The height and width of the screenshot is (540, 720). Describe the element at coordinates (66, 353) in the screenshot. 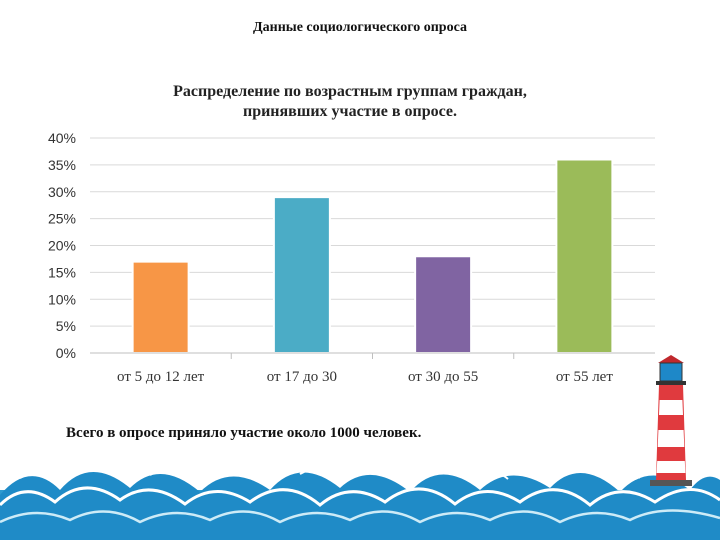

I see `y-tick-label: 0%` at that location.